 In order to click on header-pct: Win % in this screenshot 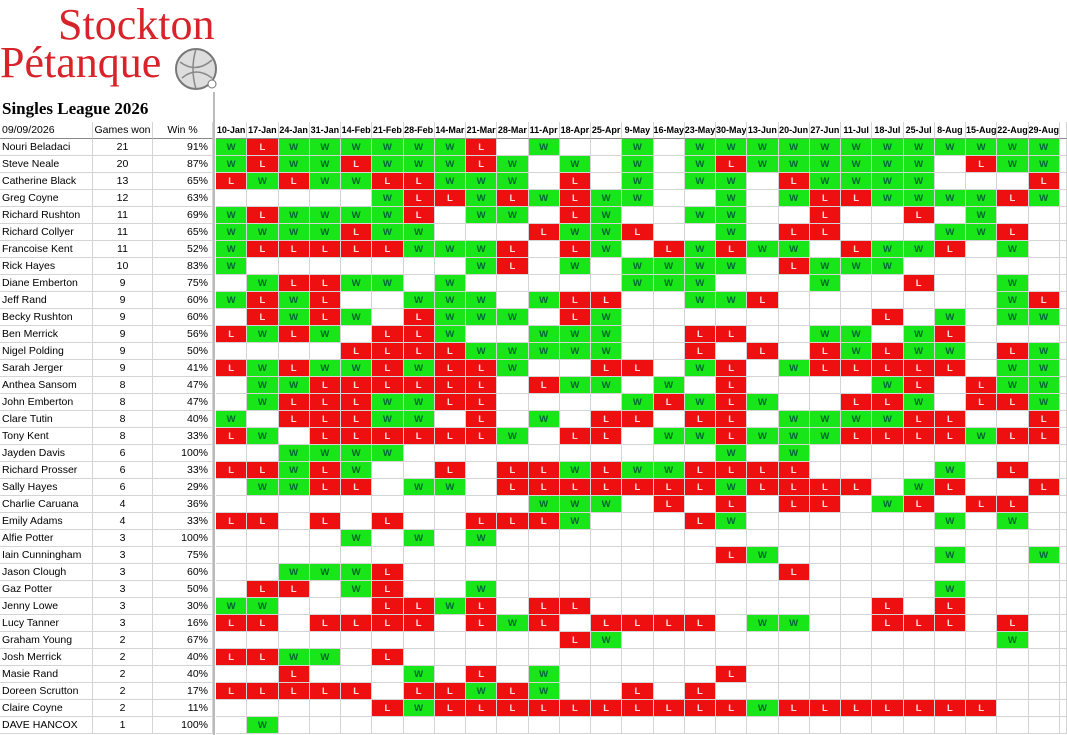, I will do `click(183, 130)`.